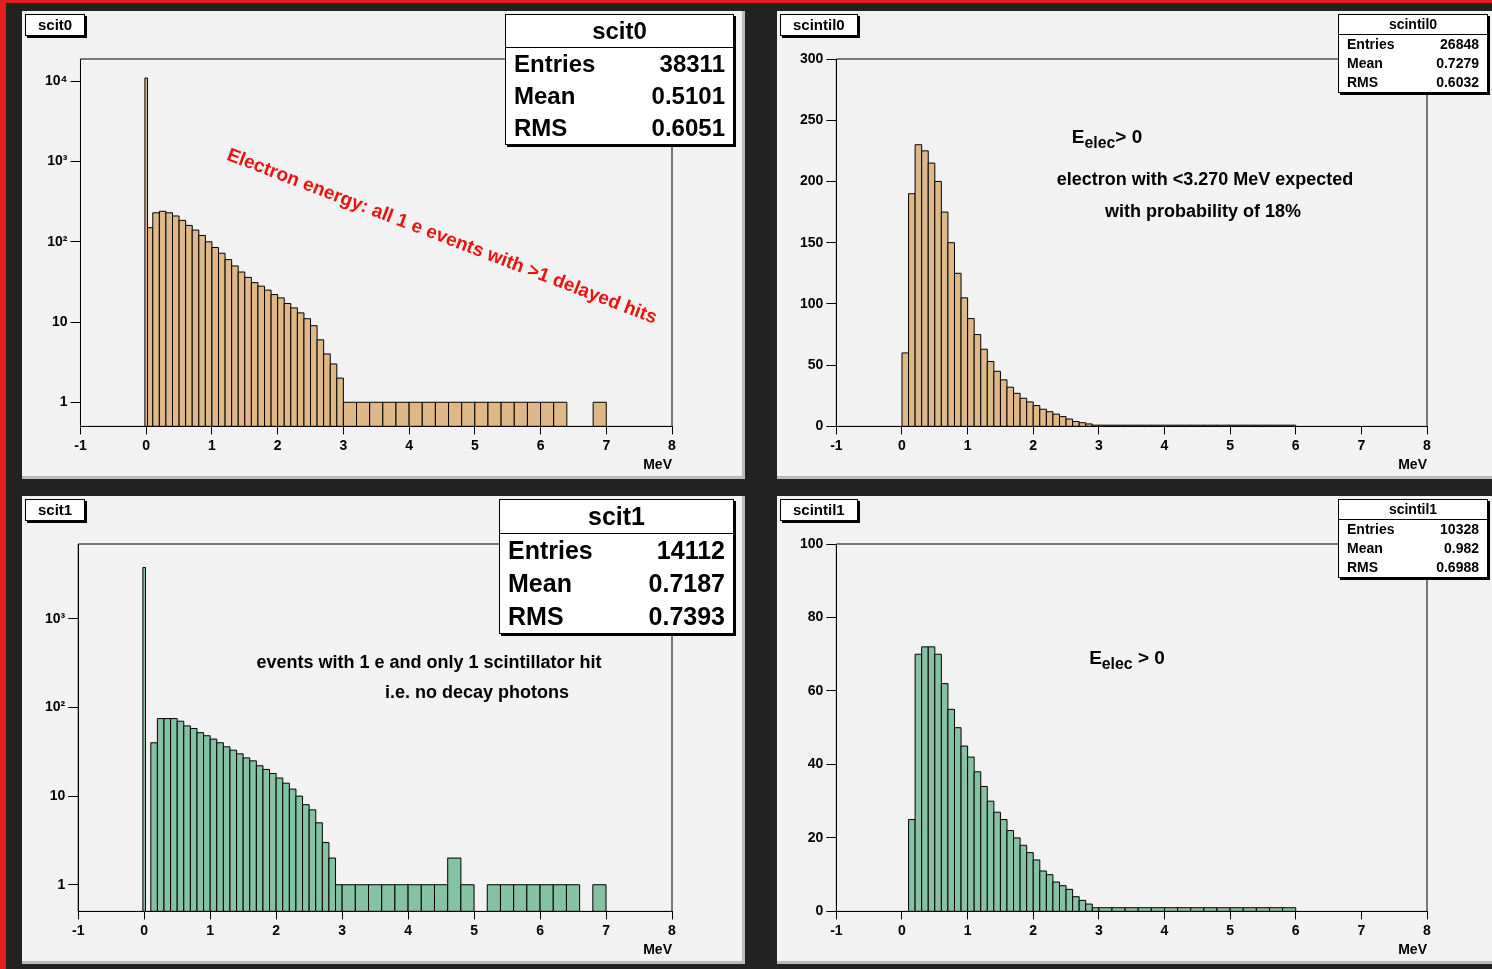 This screenshot has width=1492, height=969. Describe the element at coordinates (1203, 211) in the screenshot. I see `annotation: with probability of 18%` at that location.